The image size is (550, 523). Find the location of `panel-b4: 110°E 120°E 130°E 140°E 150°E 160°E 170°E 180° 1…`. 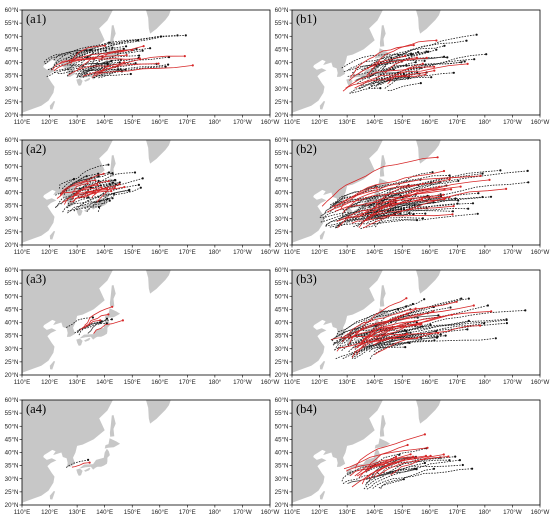

panel-b4: 110°E 120°E 130°E 140°E 150°E 160°E 170°E 180° 1… is located at coordinates (412, 456).